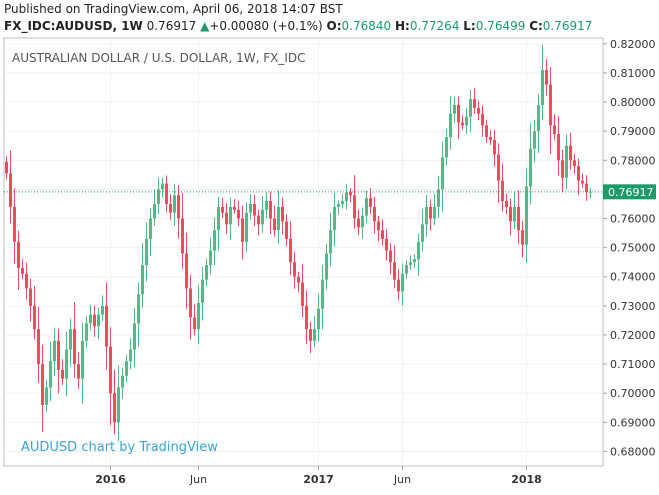 The width and height of the screenshot is (659, 495). Describe the element at coordinates (402, 26) in the screenshot. I see `high-label: H:` at that location.